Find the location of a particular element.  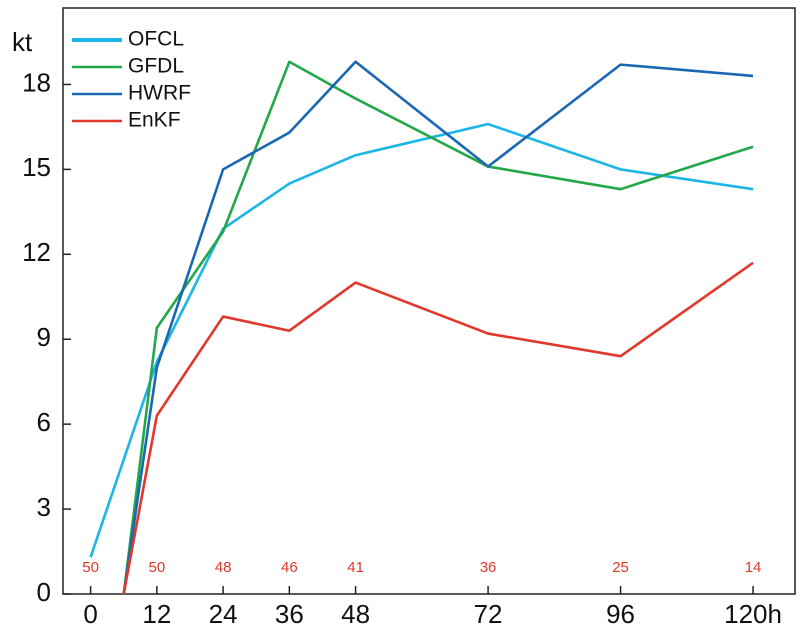

x-tick-label: 72 is located at coordinates (488, 614).